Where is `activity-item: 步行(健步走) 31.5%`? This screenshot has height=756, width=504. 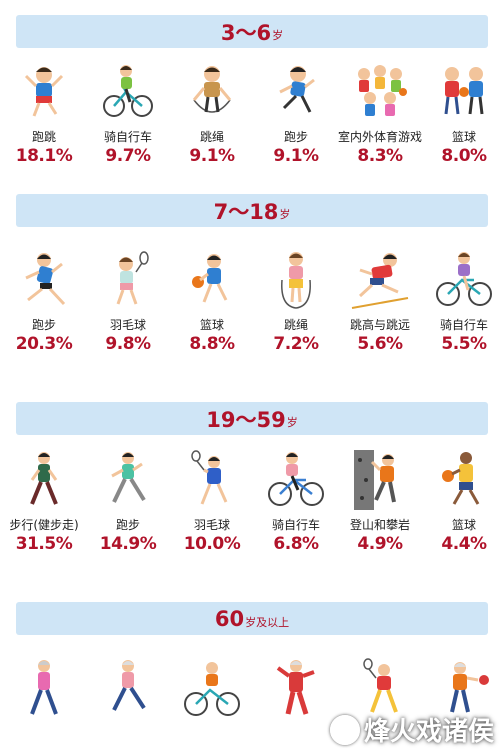
activity-item: 步行(健步走) 31.5% is located at coordinates (44, 502).